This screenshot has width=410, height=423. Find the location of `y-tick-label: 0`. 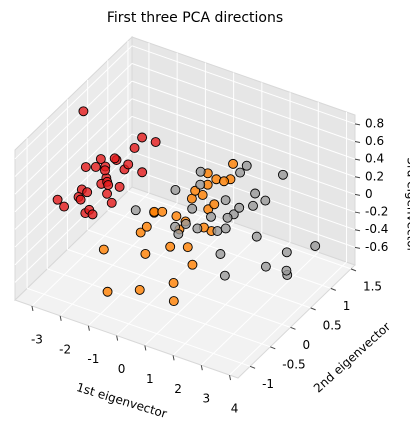

y-tick-label: 0 is located at coordinates (306, 345).